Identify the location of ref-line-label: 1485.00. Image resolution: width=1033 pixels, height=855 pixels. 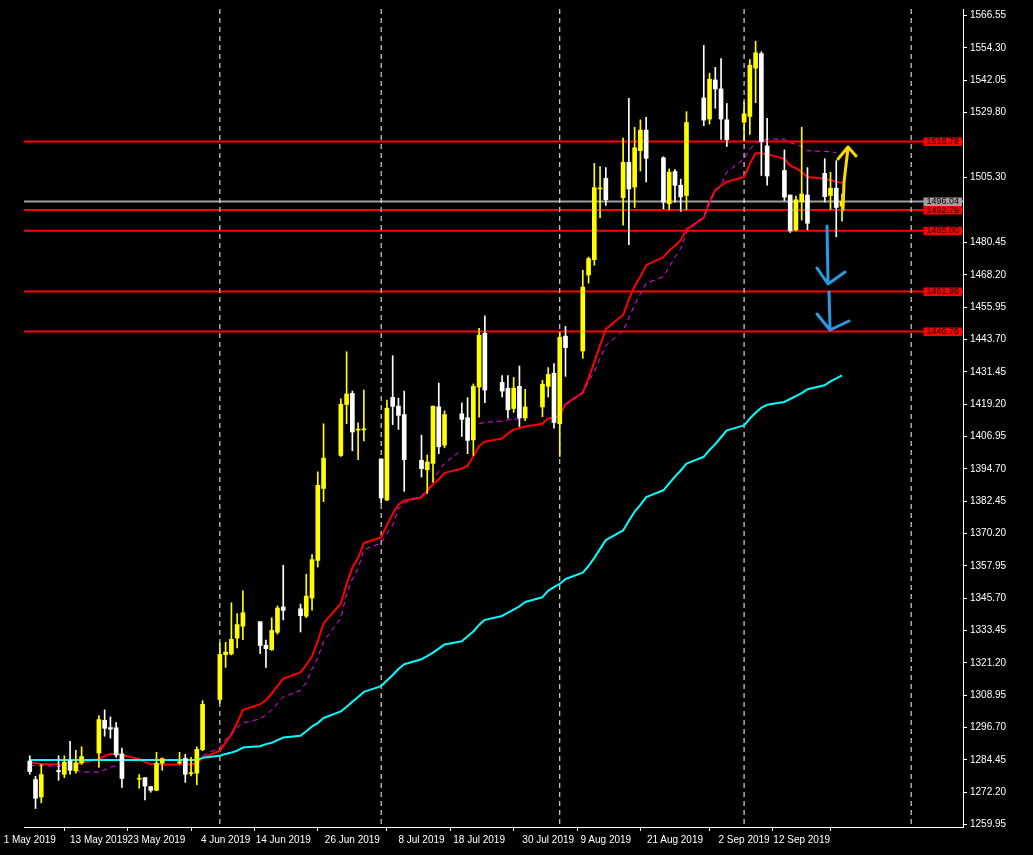
(943, 230).